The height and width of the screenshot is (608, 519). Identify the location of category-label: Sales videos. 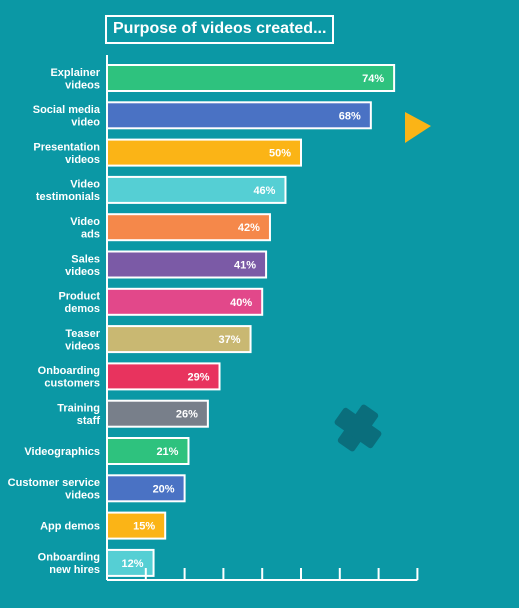
(82, 265).